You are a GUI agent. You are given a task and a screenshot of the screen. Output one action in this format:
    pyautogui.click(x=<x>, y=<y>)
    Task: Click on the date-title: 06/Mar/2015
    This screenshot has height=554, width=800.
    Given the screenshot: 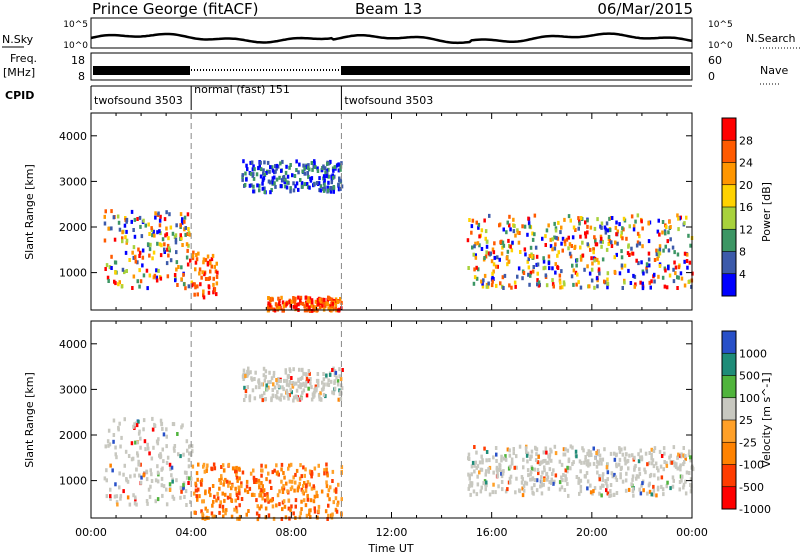 What is the action you would take?
    pyautogui.click(x=645, y=9)
    